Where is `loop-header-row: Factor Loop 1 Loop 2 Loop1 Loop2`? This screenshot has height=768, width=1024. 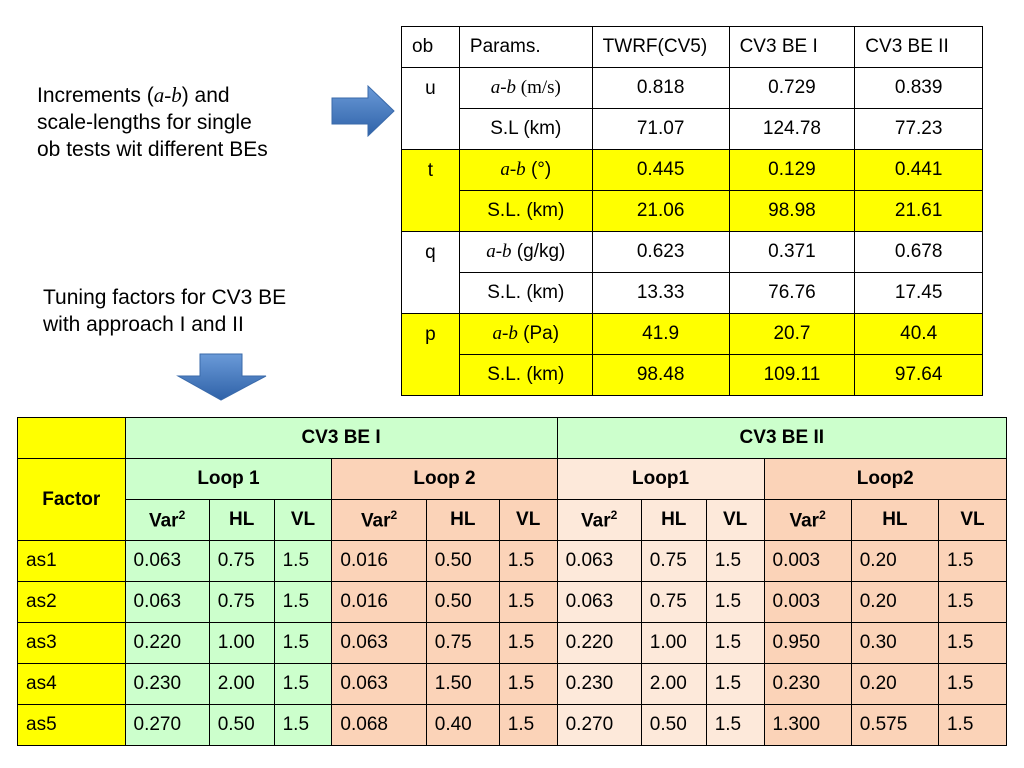
loop-header-row: Factor Loop 1 Loop 2 Loop1 Loop2 is located at coordinates (512, 499).